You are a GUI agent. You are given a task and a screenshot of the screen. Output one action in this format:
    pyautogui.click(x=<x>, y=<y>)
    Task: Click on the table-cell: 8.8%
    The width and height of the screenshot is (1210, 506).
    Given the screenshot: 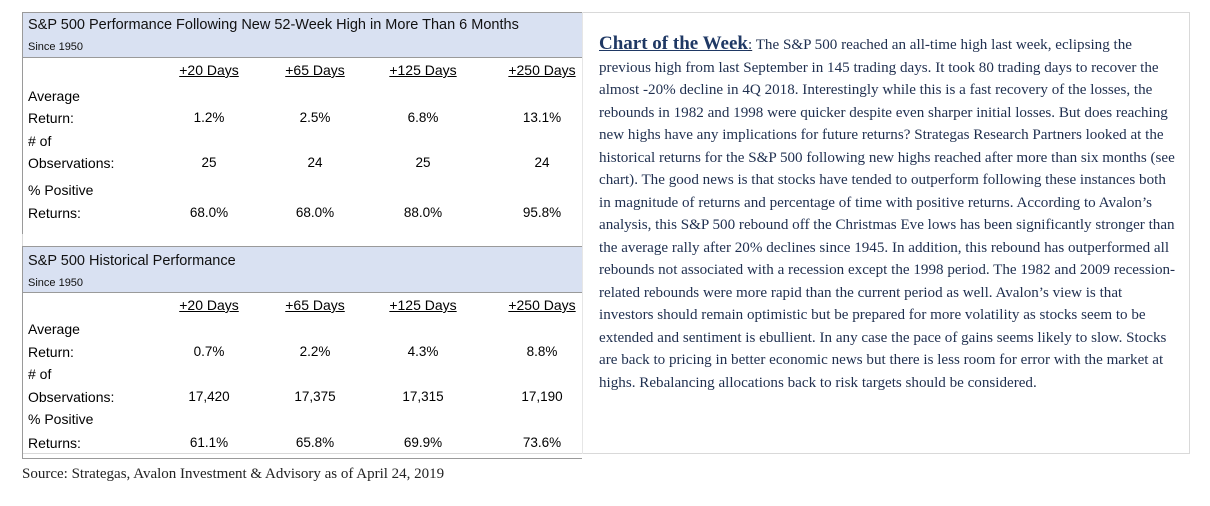 What is the action you would take?
    pyautogui.click(x=542, y=351)
    